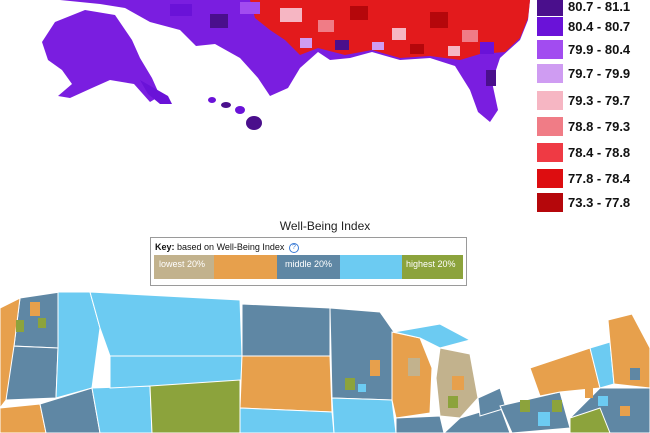 The width and height of the screenshot is (650, 433). Describe the element at coordinates (599, 73) in the screenshot. I see `legend-label: 79.7 - 79.9` at that location.